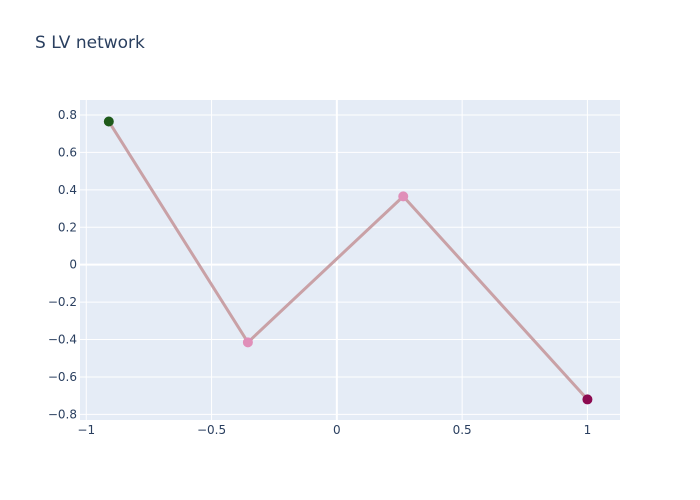  Describe the element at coordinates (211, 430) in the screenshot. I see `x-tick-label: −0.5` at that location.